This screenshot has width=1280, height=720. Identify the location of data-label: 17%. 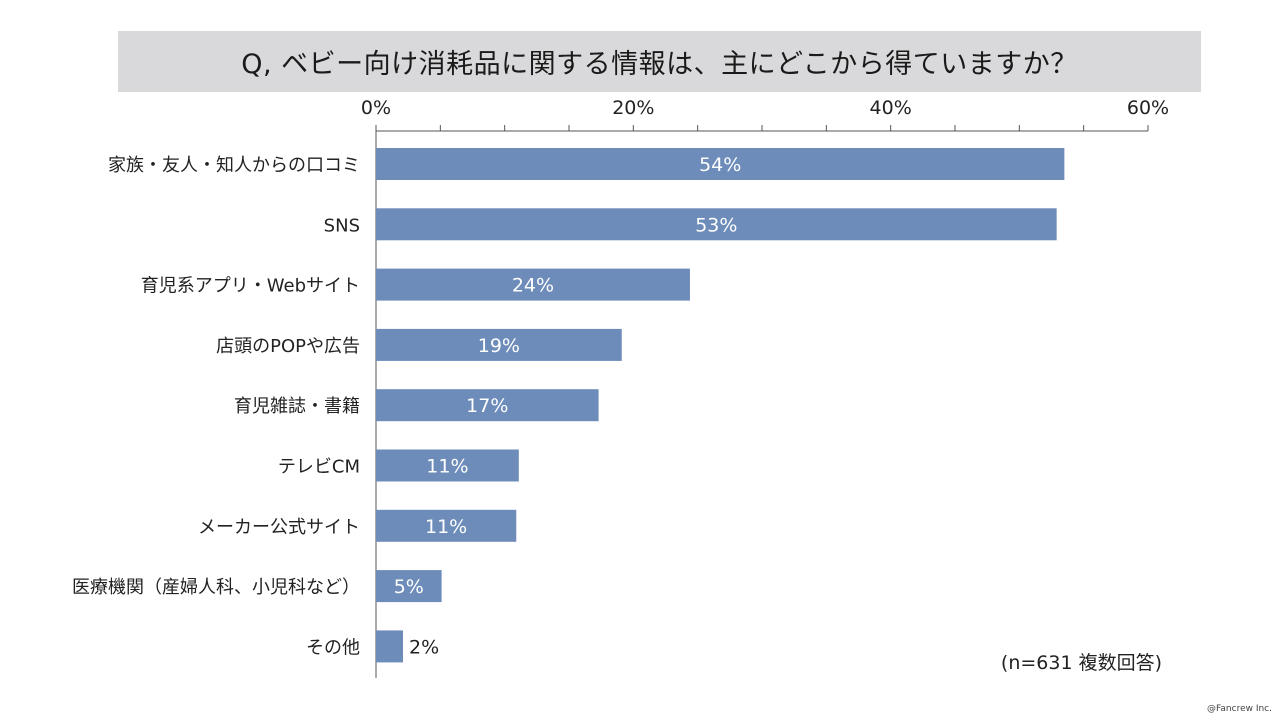
(487, 406).